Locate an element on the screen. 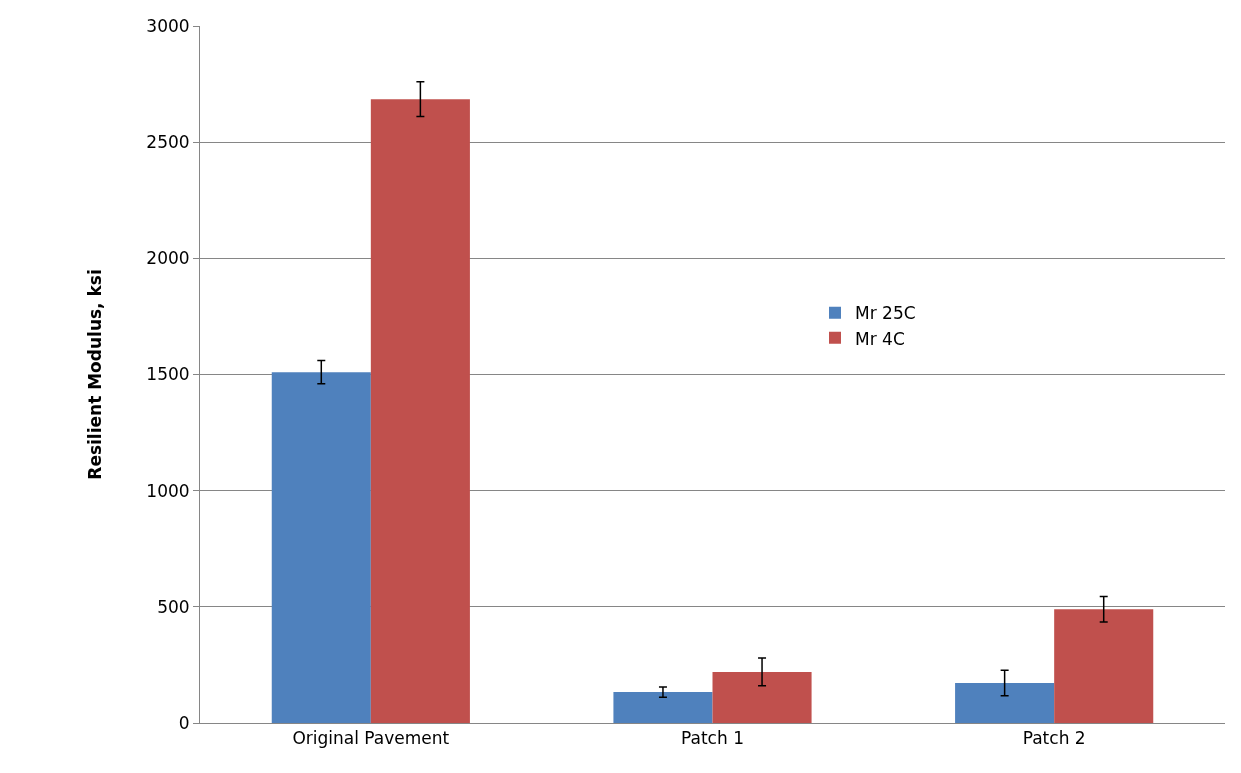 This screenshot has width=1241, height=773. y-tick-label: 3000 is located at coordinates (168, 25).